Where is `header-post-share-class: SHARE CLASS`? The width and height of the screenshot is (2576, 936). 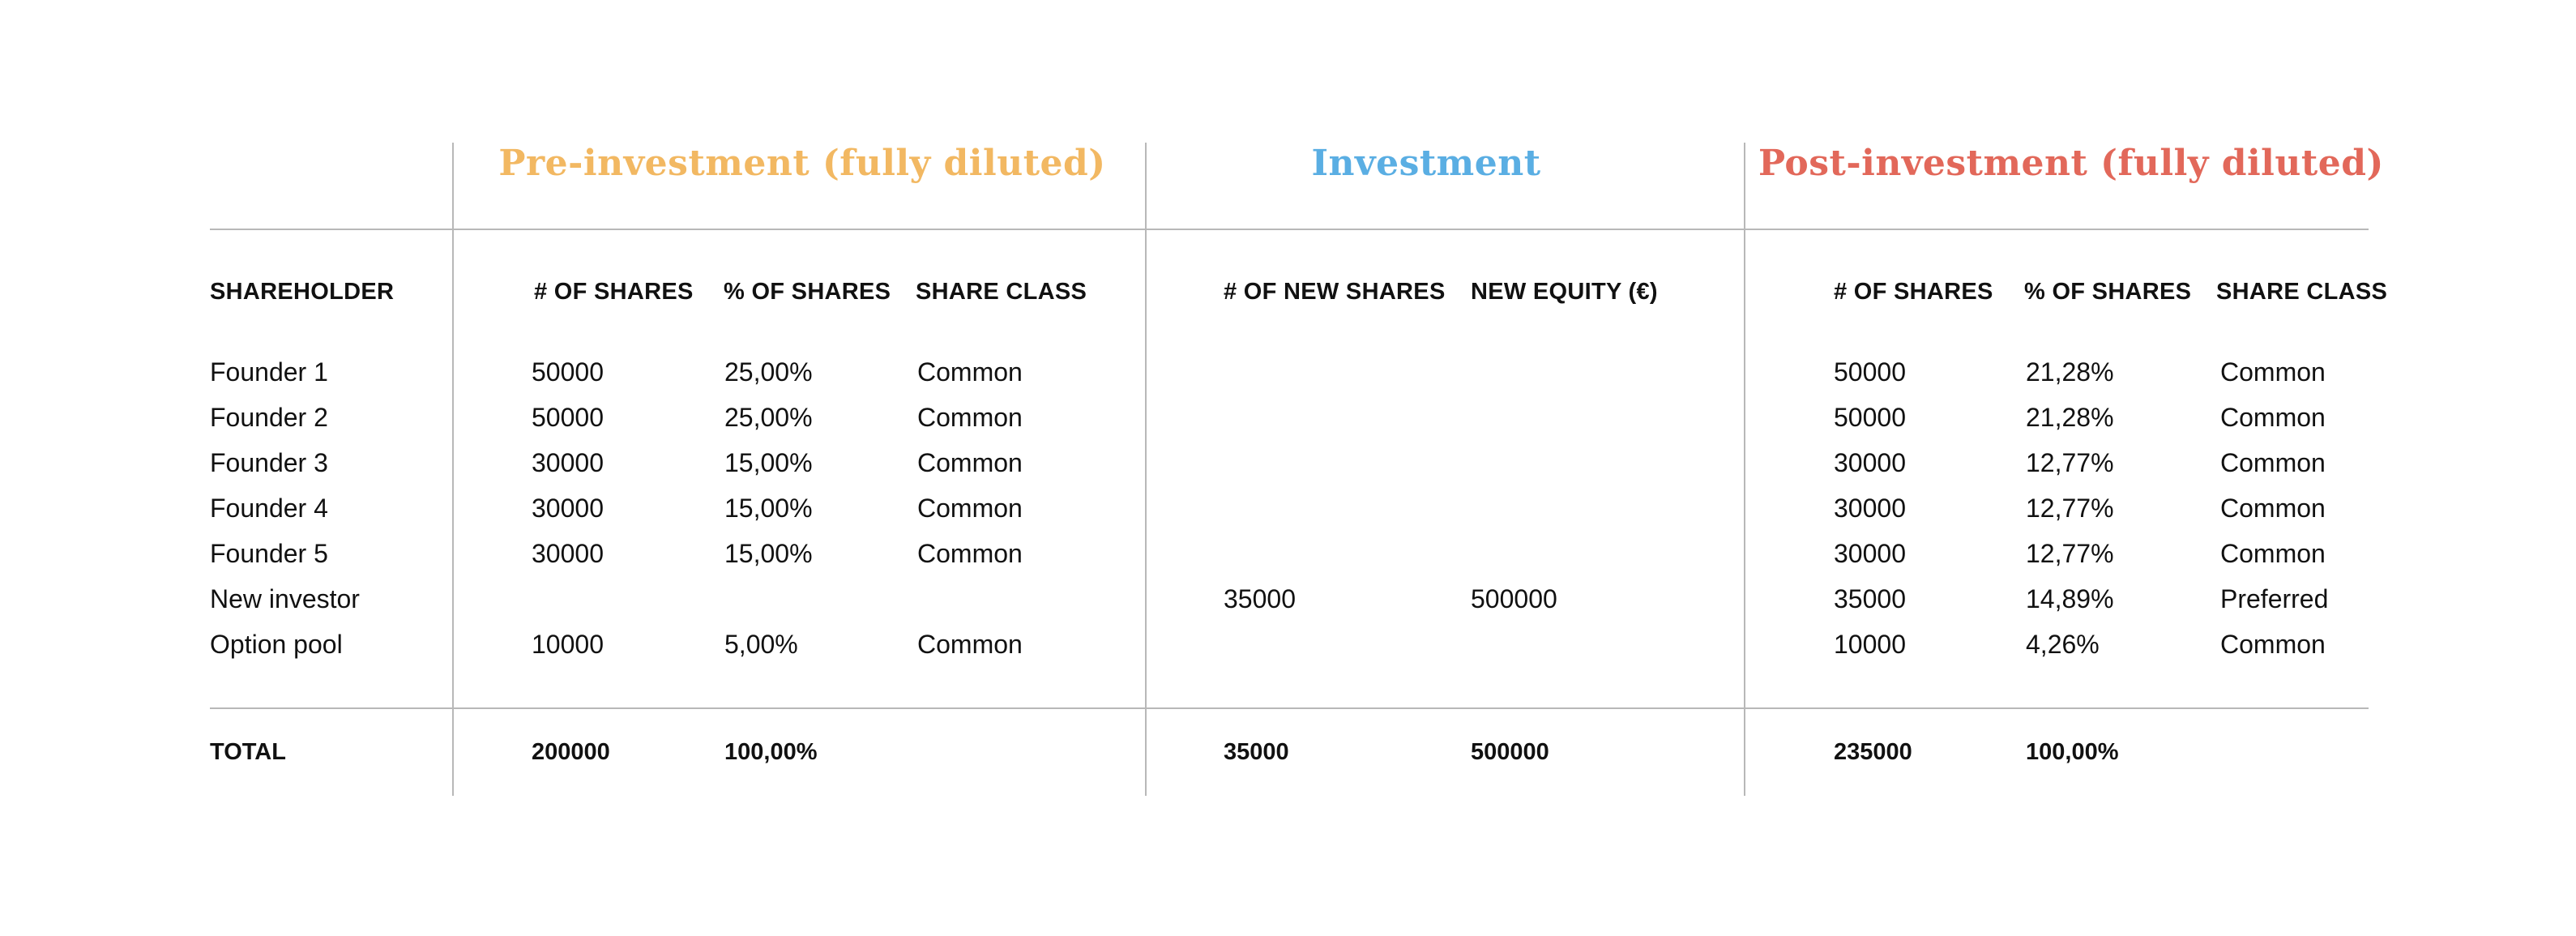
header-post-share-class: SHARE CLASS is located at coordinates (2302, 292).